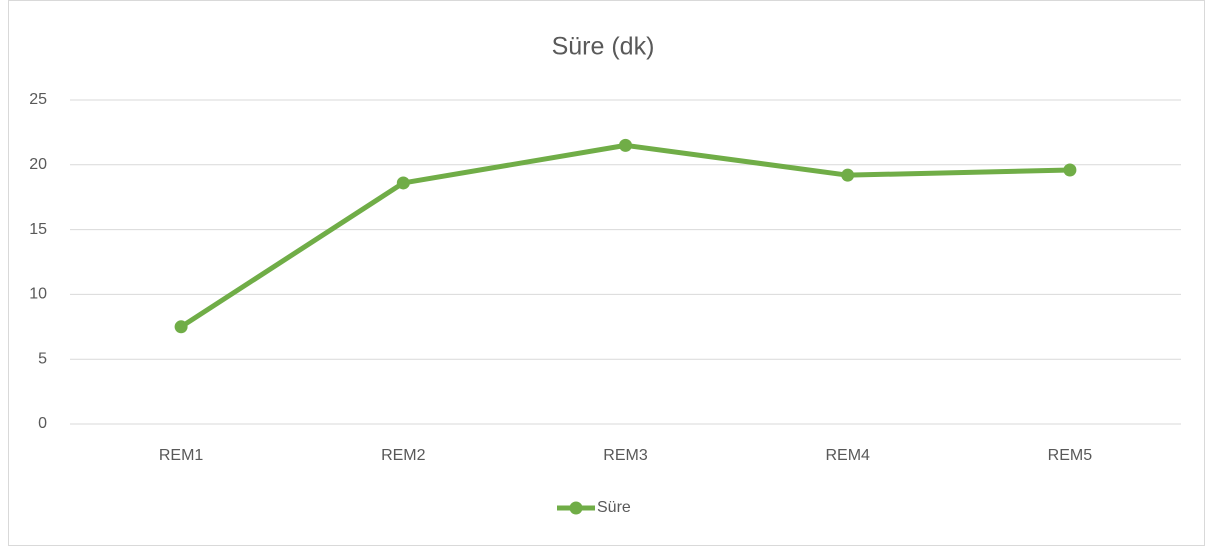  I want to click on legend-label: Süre, so click(614, 507).